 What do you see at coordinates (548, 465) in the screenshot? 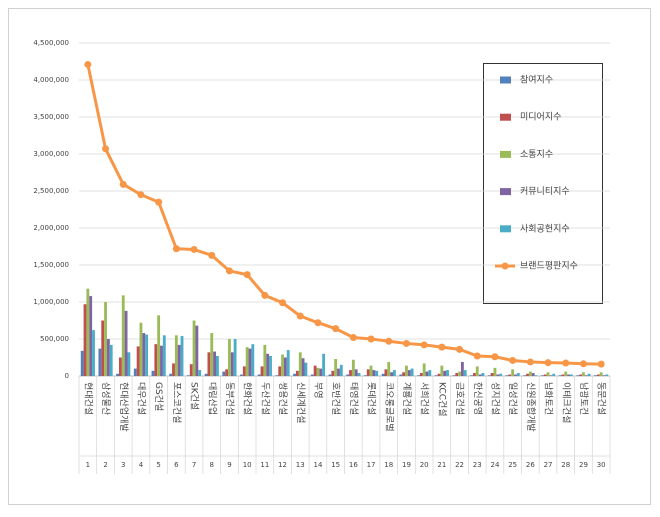
I see `rank-label: 27` at bounding box center [548, 465].